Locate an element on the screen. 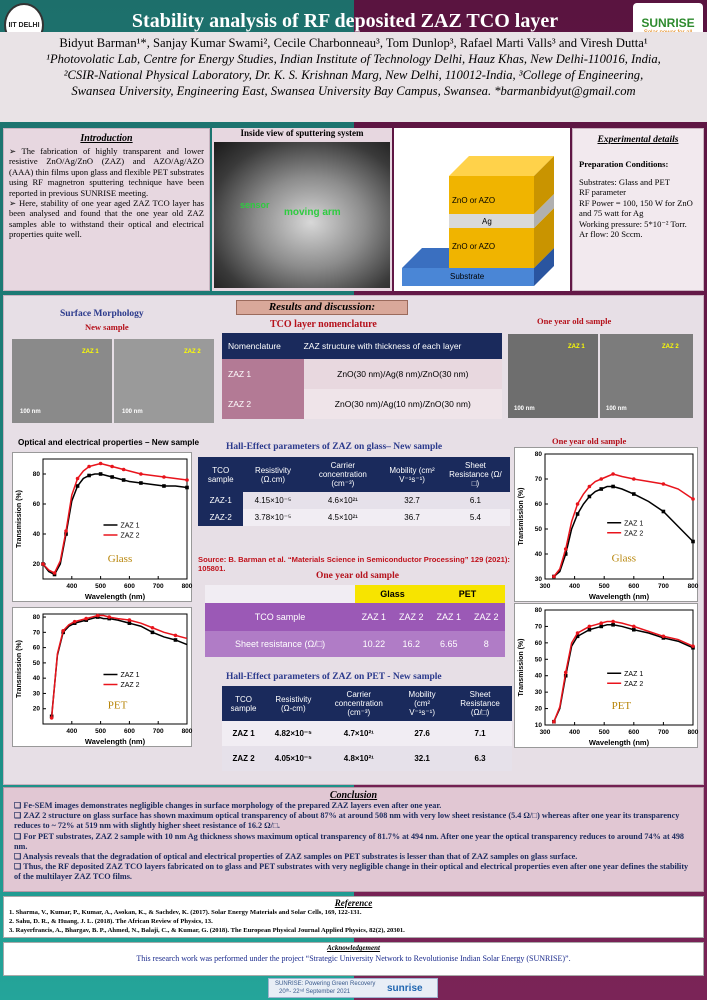 Image resolution: width=707 pixels, height=1000 pixels. reference-heading: Reference is located at coordinates (353, 903).